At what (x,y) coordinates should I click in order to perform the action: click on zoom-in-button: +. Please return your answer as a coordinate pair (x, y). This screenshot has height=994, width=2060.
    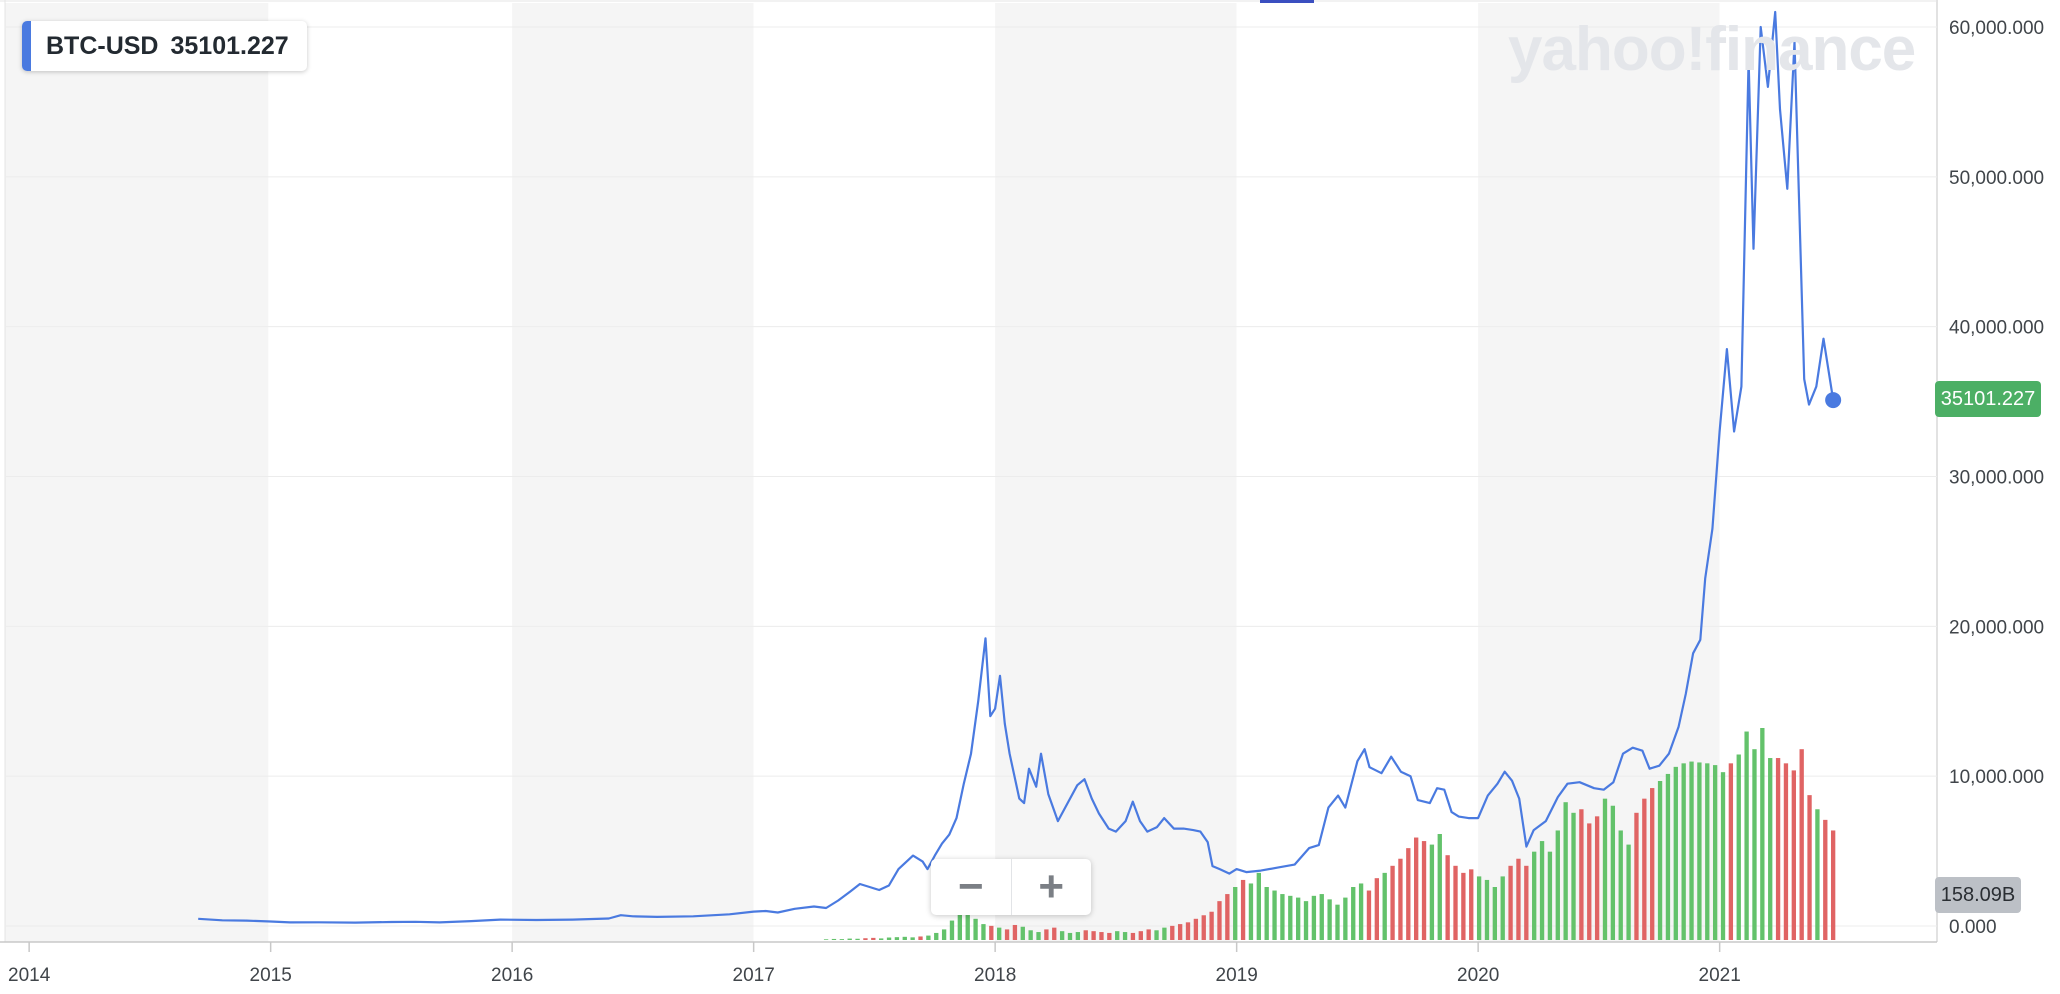
    Looking at the image, I should click on (1051, 887).